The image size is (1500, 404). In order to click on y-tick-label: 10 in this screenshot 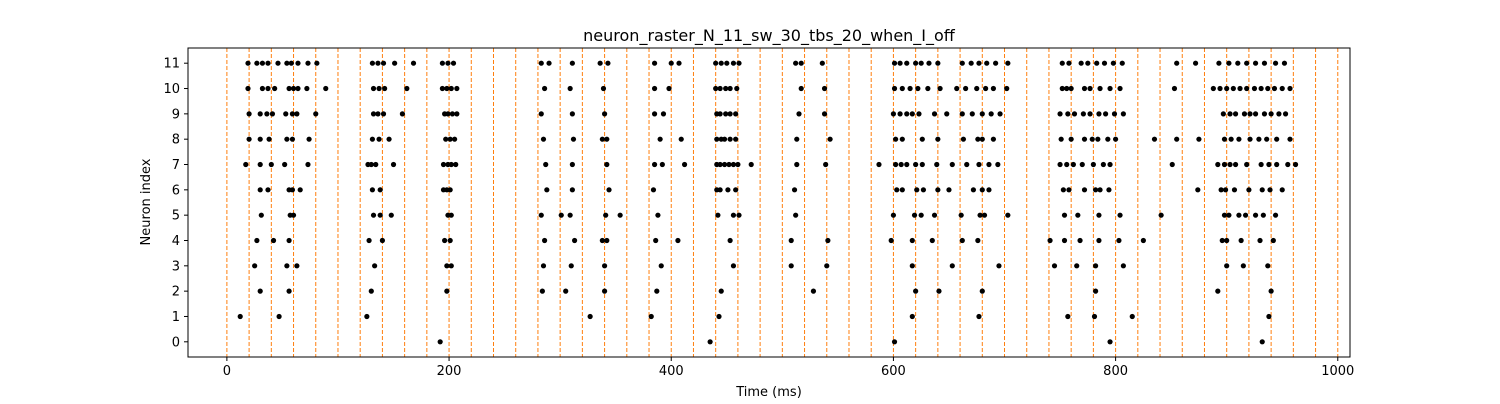, I will do `click(171, 89)`.